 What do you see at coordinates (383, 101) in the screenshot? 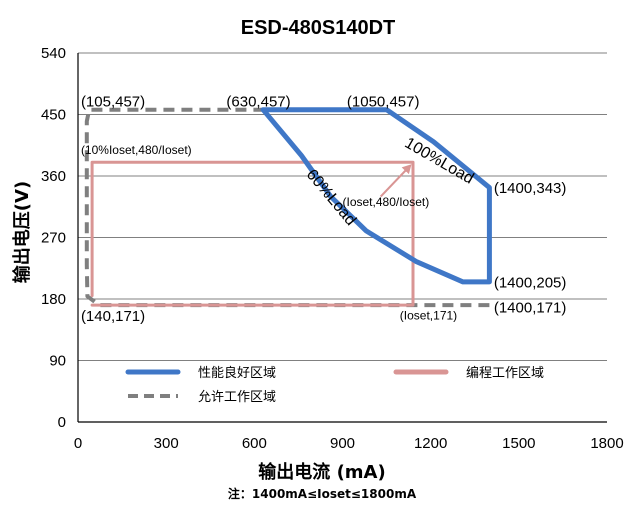
I see `annotation-1050-457: (1050,457)` at bounding box center [383, 101].